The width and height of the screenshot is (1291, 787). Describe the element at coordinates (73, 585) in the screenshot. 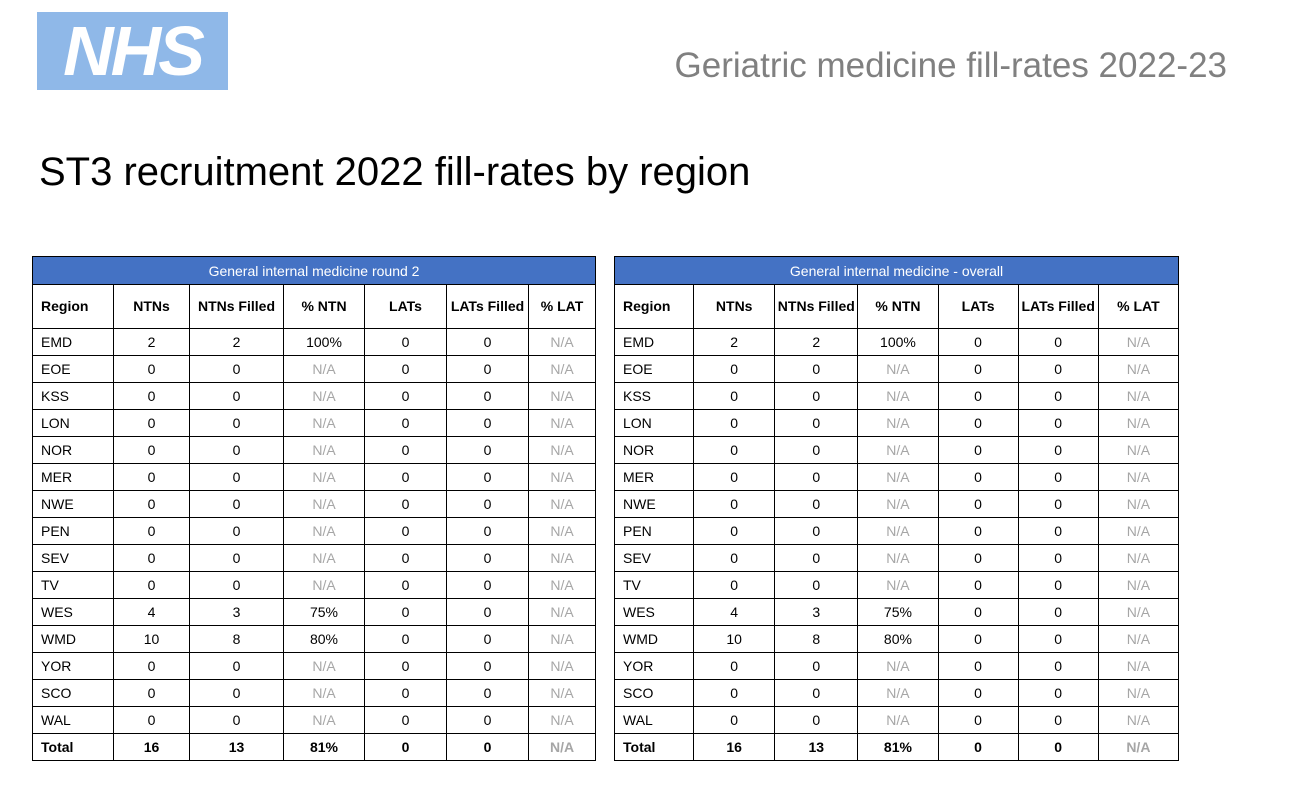

I see `region-cell: TV` at that location.